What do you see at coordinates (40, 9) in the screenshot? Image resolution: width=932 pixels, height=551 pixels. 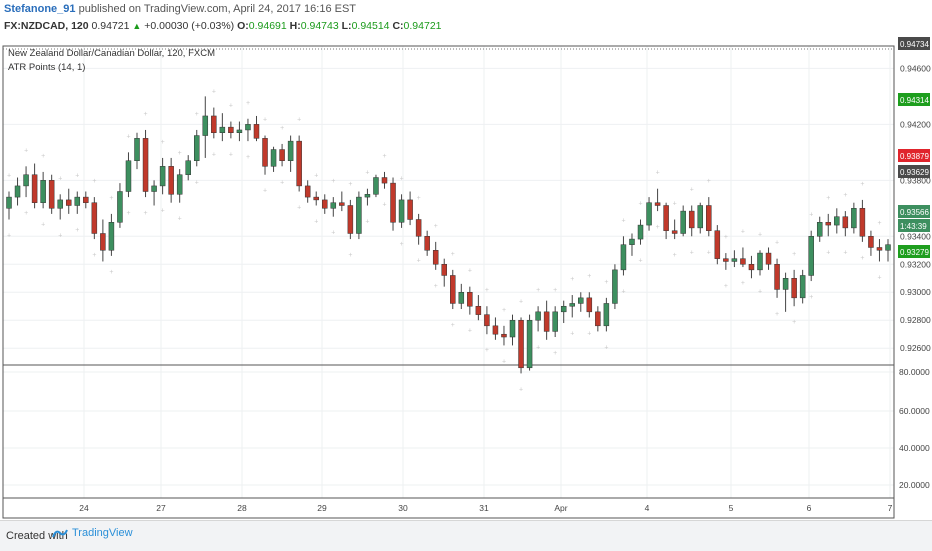 I see `author-name: Stefanone_91` at bounding box center [40, 9].